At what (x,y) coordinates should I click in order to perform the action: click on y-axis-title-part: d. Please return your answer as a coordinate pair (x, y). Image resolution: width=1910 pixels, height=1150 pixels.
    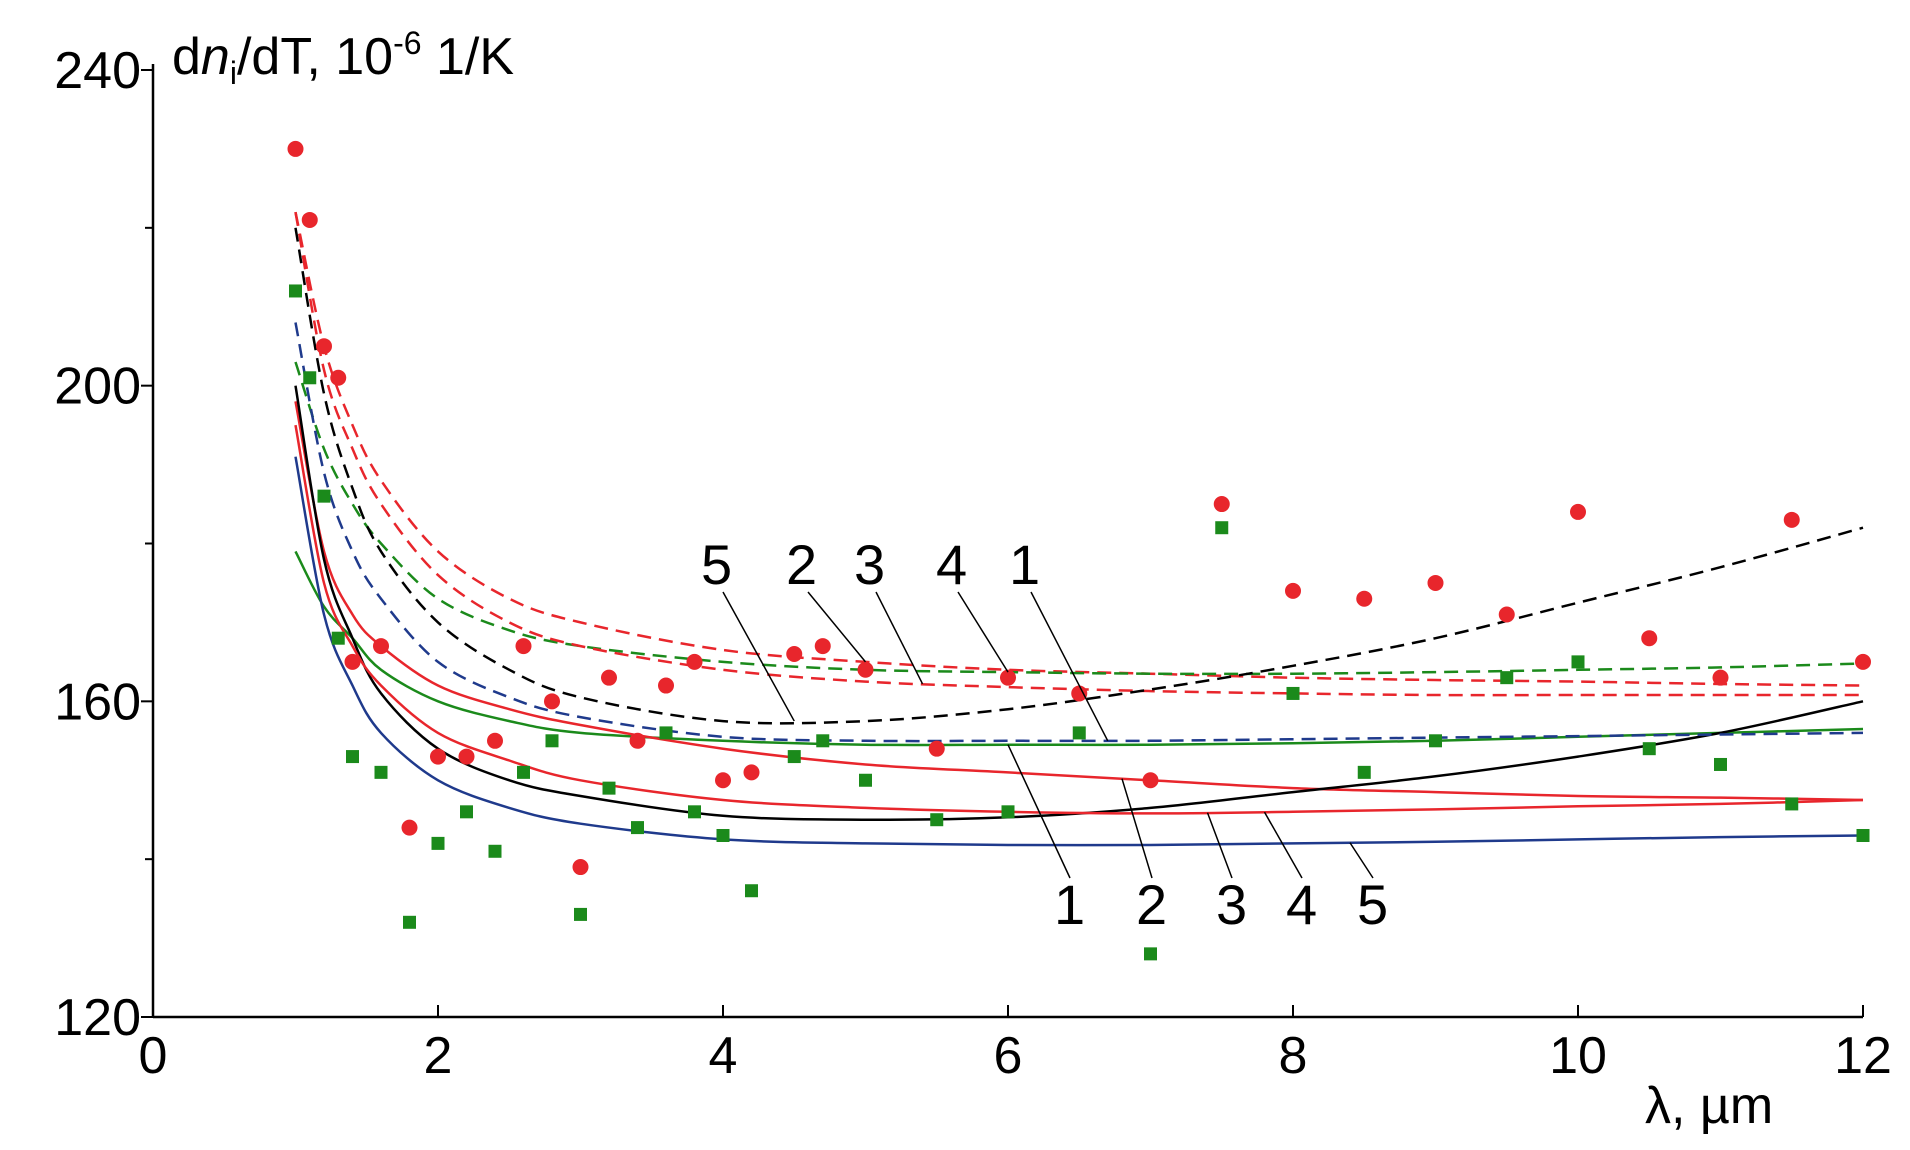
    Looking at the image, I should click on (186, 57).